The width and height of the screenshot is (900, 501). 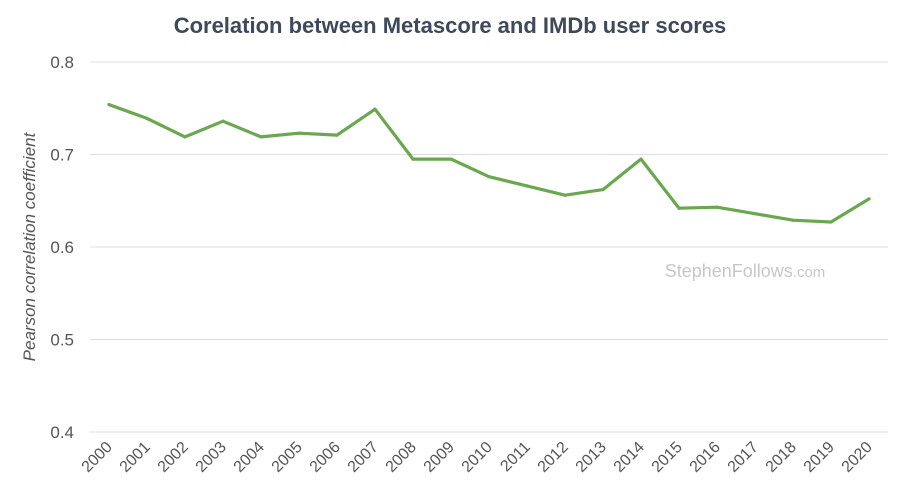 What do you see at coordinates (62, 432) in the screenshot?
I see `y-tick-label: 0.4` at bounding box center [62, 432].